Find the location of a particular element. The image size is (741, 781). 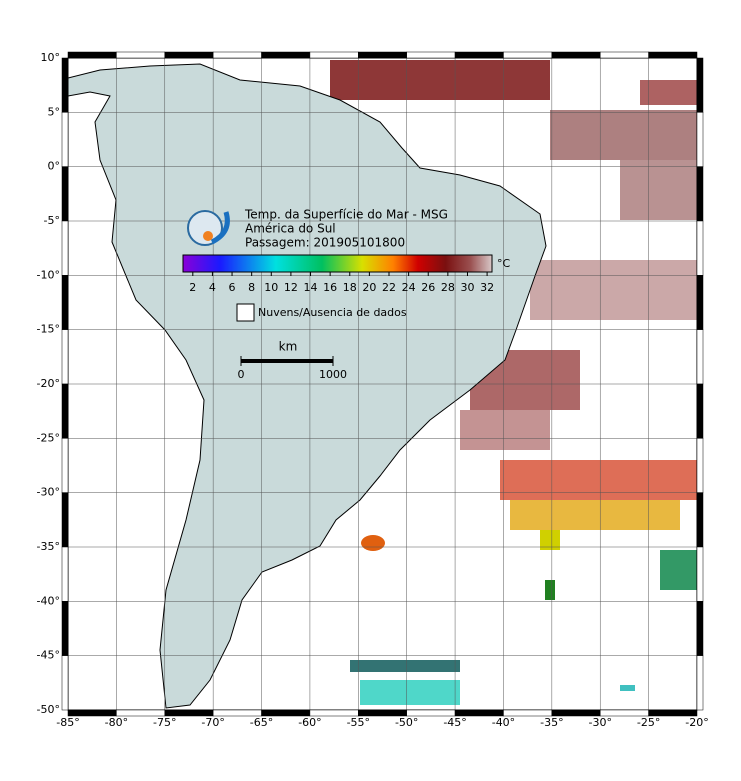

subtitle: América do Sul is located at coordinates (290, 229).